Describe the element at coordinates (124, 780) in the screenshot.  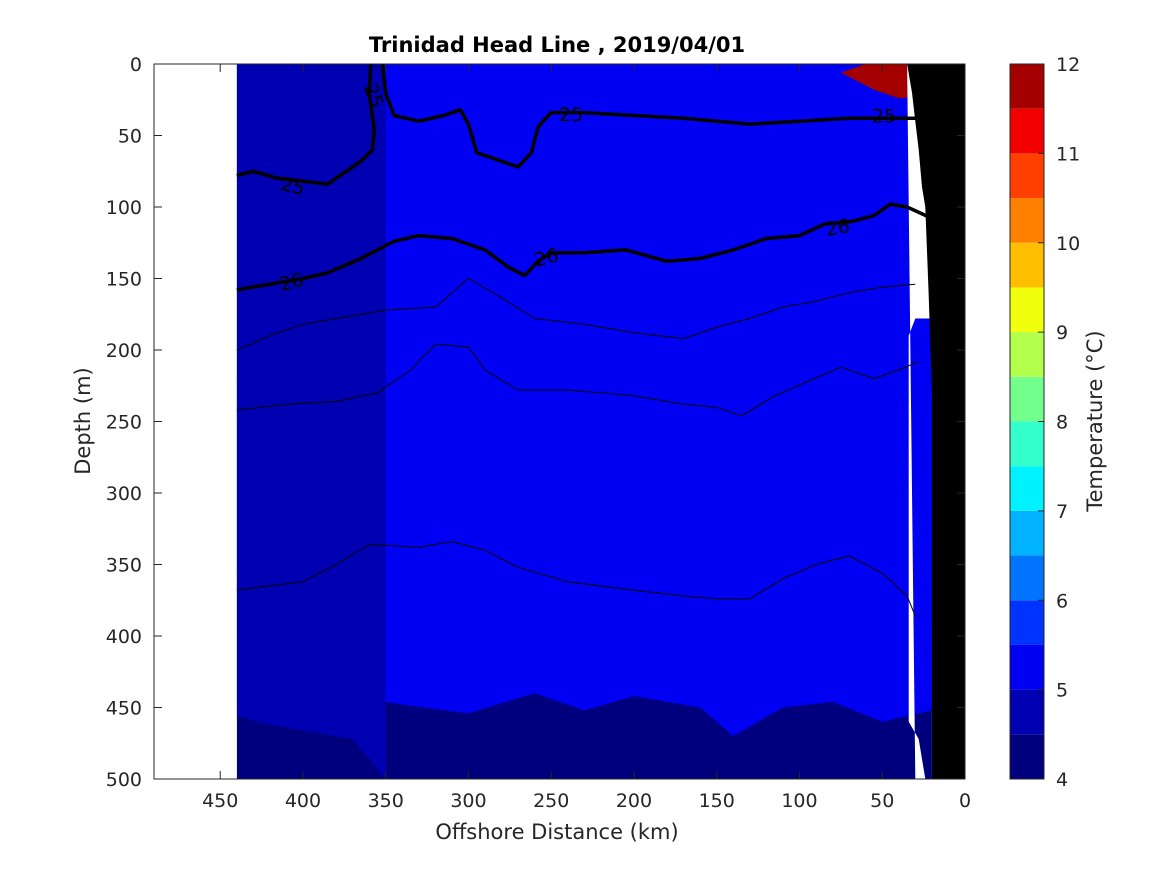
I see `y-tick-label: 500` at that location.